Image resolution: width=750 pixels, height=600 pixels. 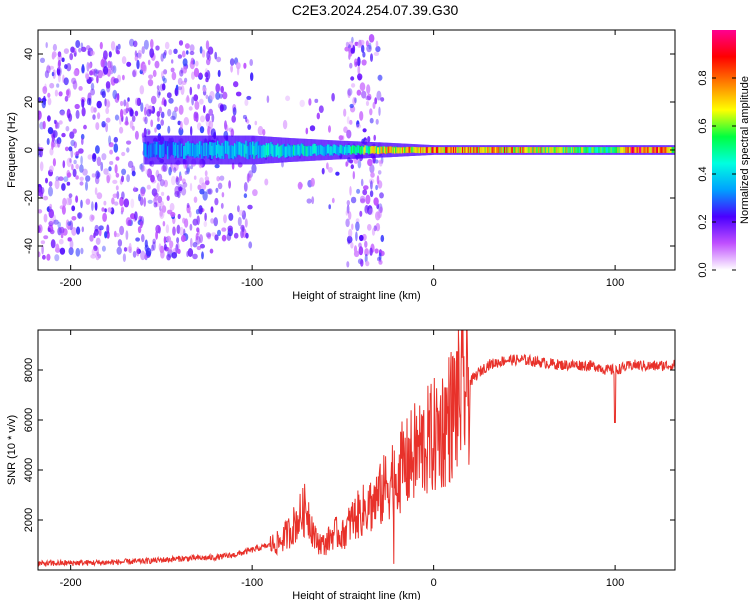 What do you see at coordinates (703, 125) in the screenshot?
I see `colorbar-tick-label: 0.6` at bounding box center [703, 125].